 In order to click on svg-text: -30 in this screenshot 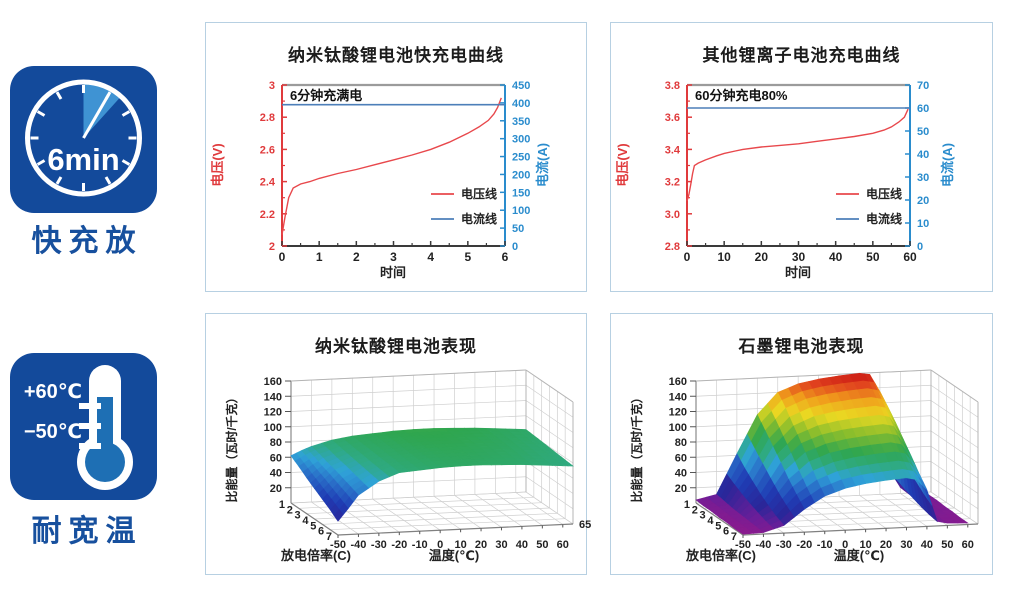, I will do `click(379, 545)`.